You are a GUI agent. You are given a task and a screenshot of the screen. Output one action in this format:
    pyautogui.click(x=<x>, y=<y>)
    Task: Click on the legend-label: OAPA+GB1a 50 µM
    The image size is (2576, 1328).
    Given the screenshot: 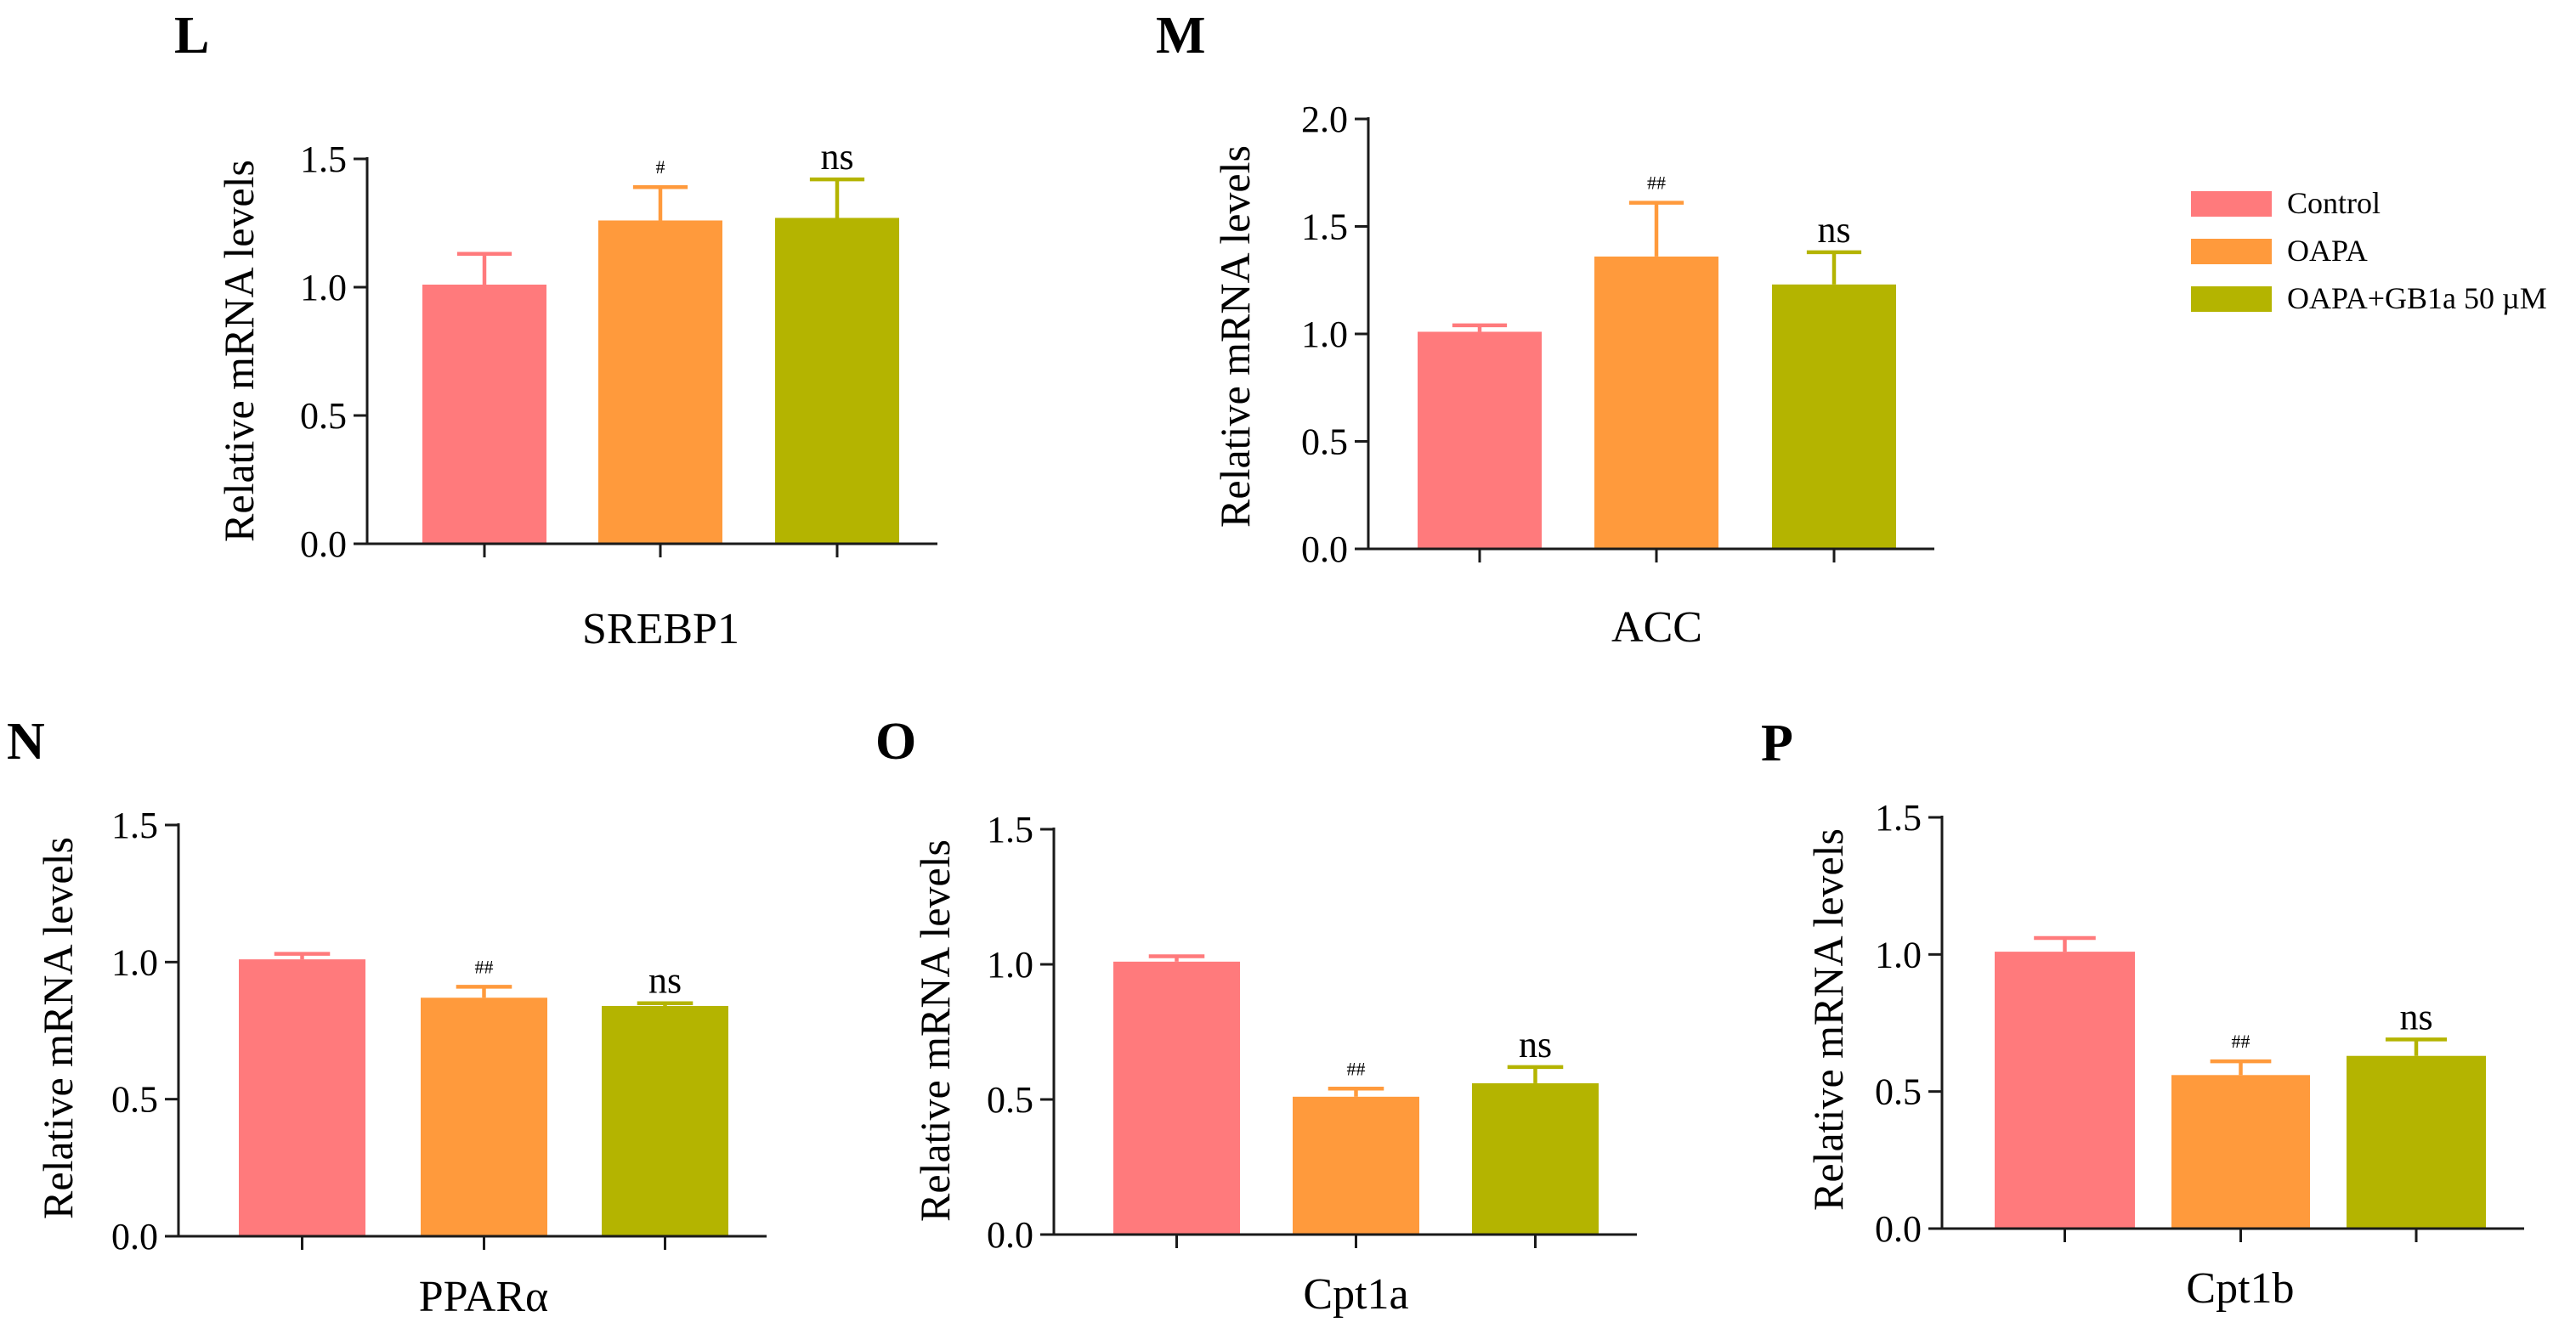 What is the action you would take?
    pyautogui.click(x=2417, y=298)
    